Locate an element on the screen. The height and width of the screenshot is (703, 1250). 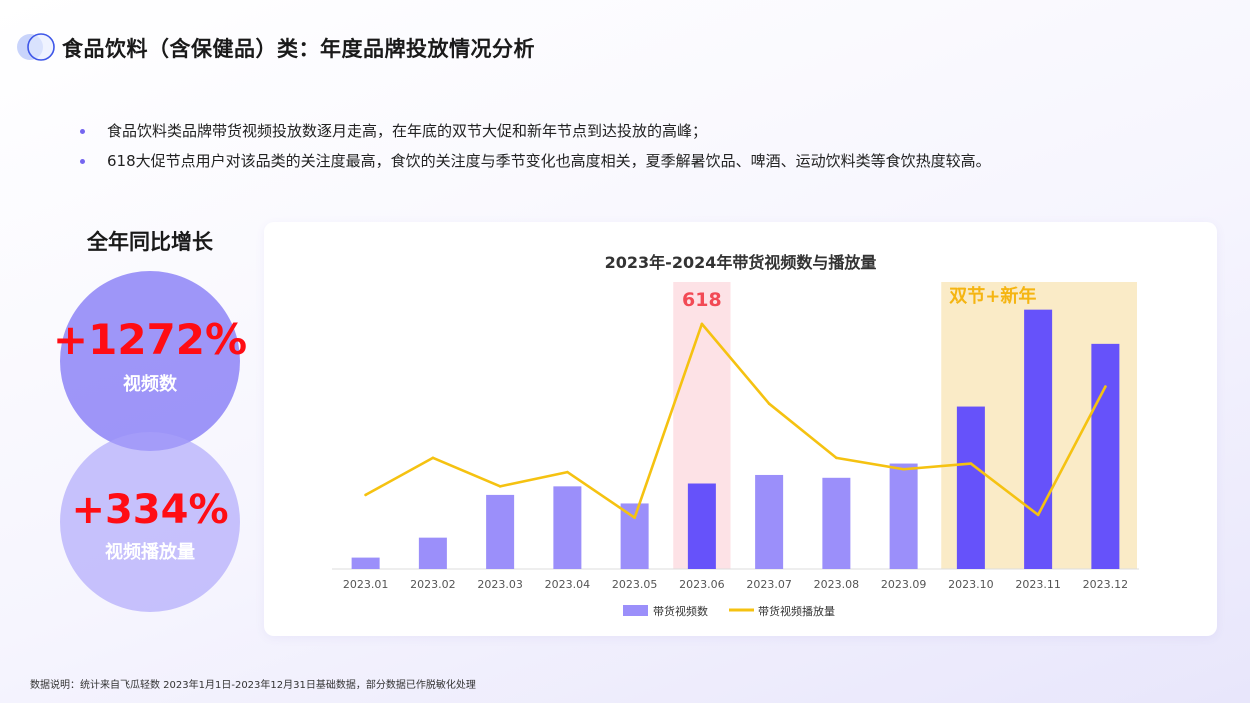
x-tick-label: 2023.06 is located at coordinates (702, 584).